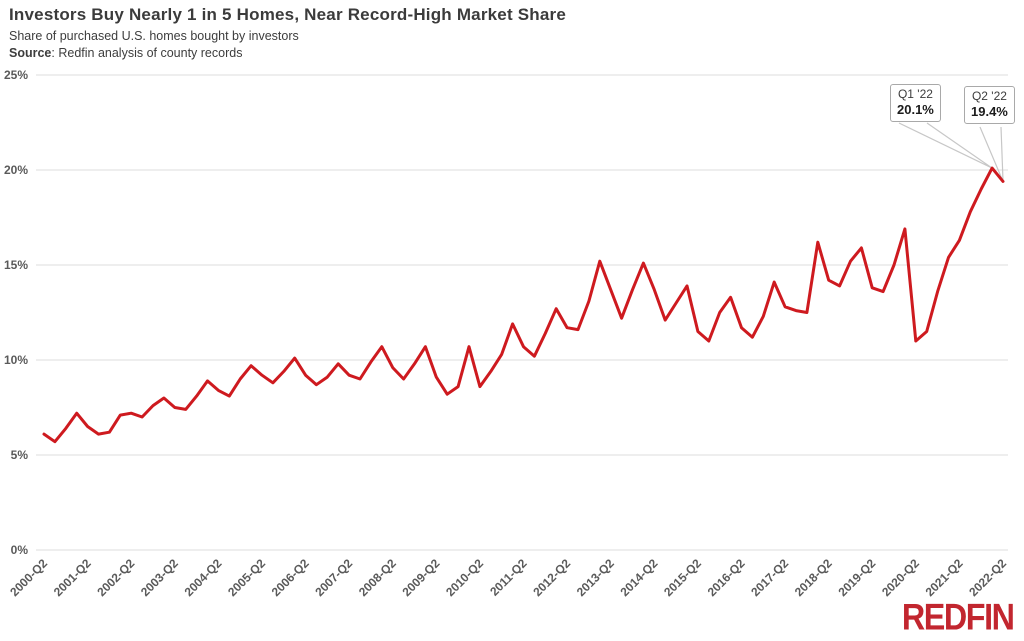  I want to click on x-tick-label: 2003-Q2, so click(159, 577).